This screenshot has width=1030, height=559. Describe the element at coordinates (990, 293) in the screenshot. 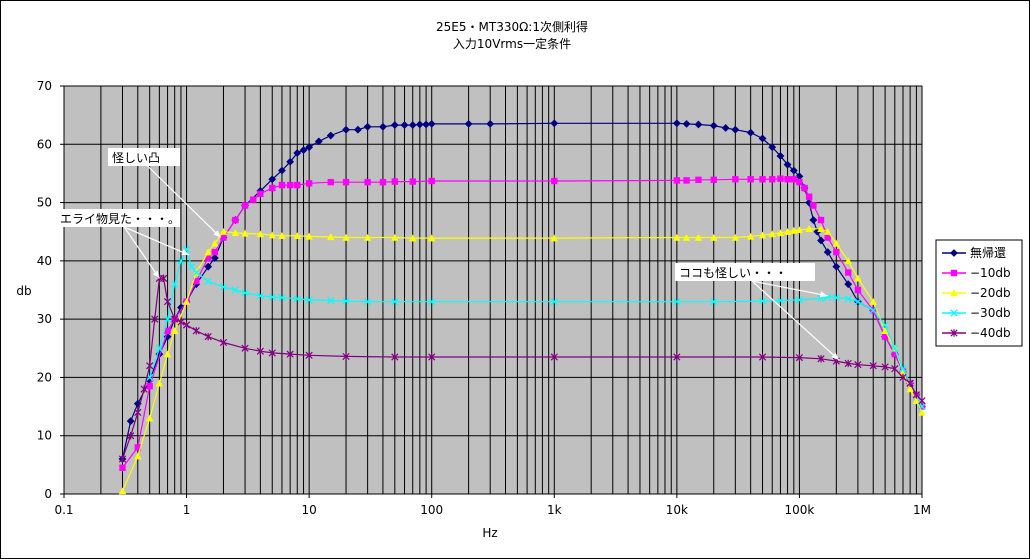

I see `legend-label: −20db` at that location.